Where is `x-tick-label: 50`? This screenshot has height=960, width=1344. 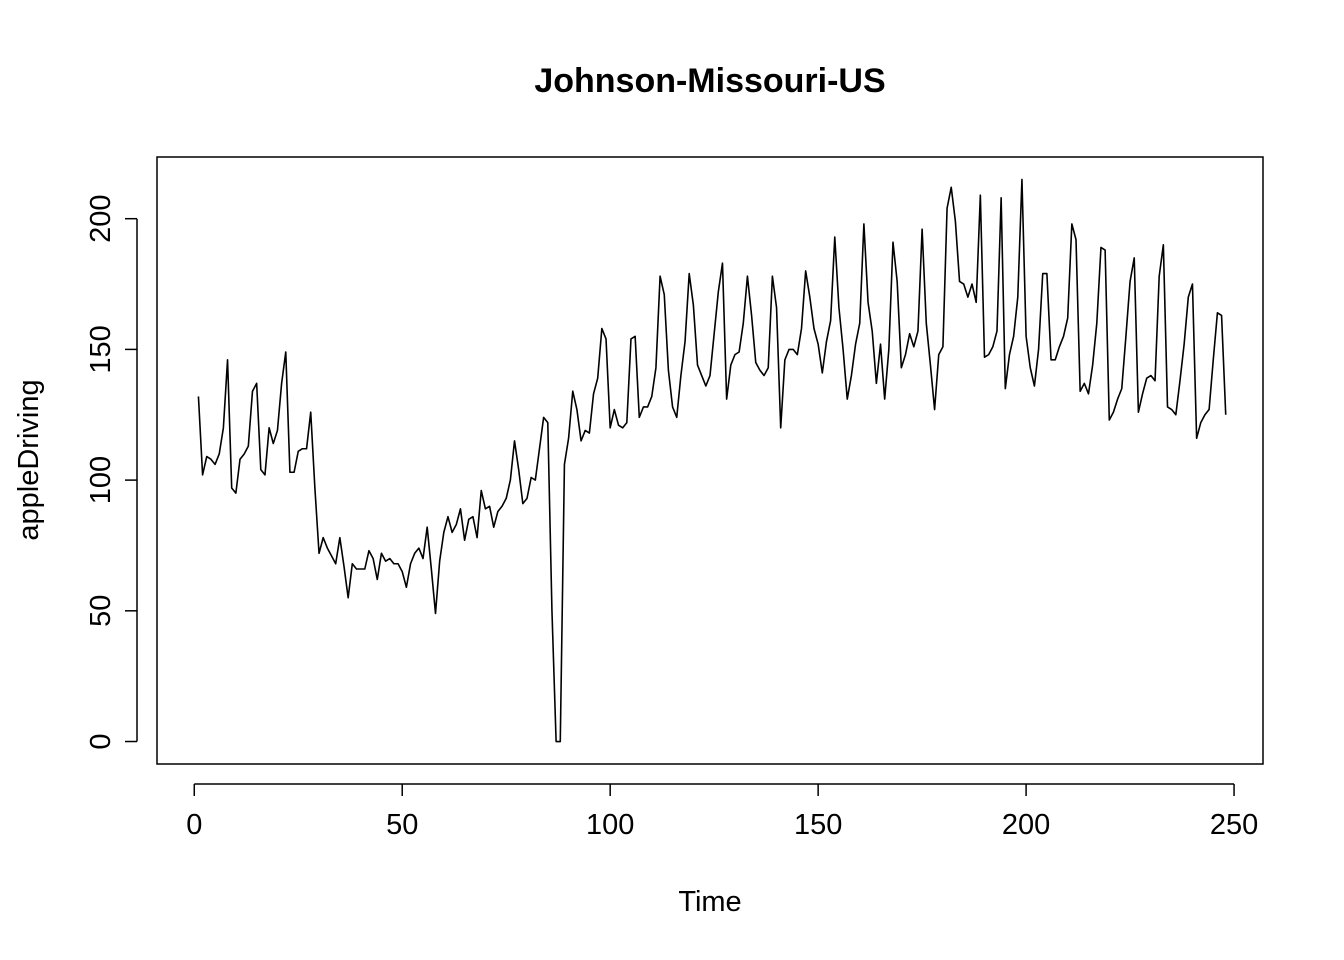 x-tick-label: 50 is located at coordinates (402, 825).